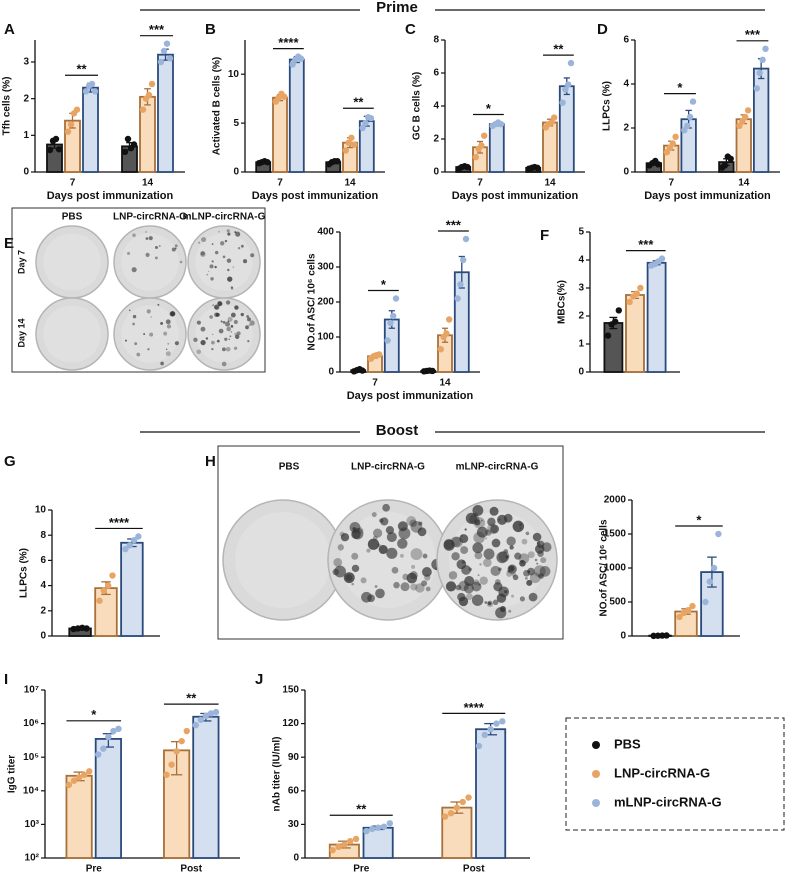  Describe the element at coordinates (410, 29) in the screenshot. I see `panel-letter: C` at that location.